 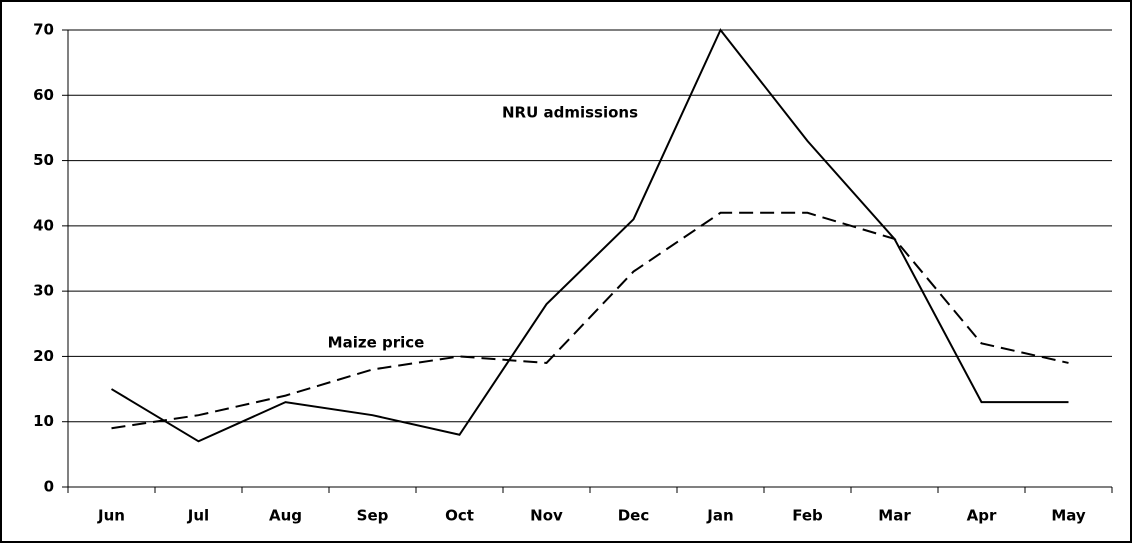 What do you see at coordinates (373, 516) in the screenshot?
I see `x-tick-label: Sep` at bounding box center [373, 516].